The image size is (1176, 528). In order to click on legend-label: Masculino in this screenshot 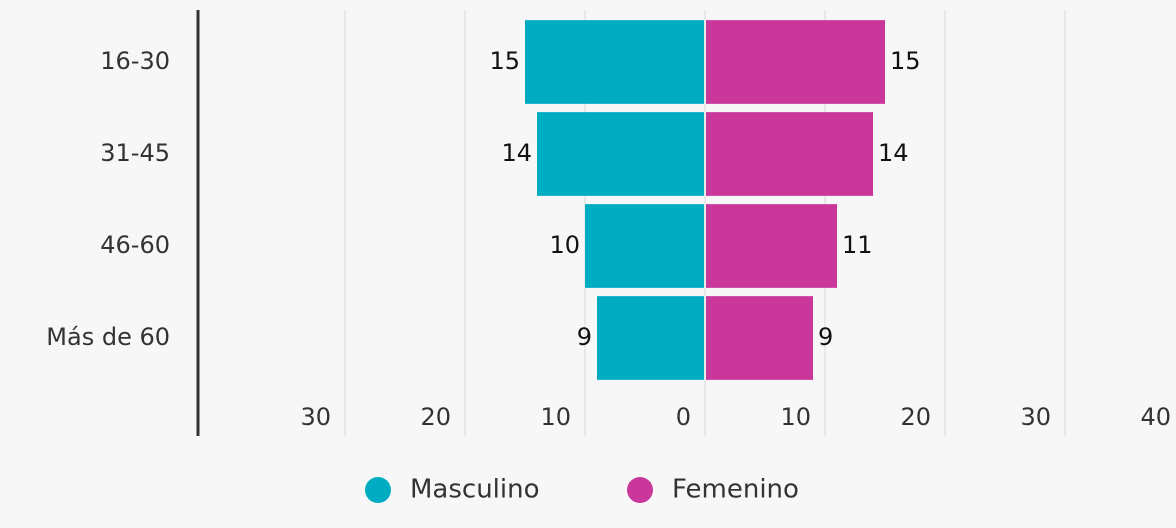, I will do `click(475, 490)`.